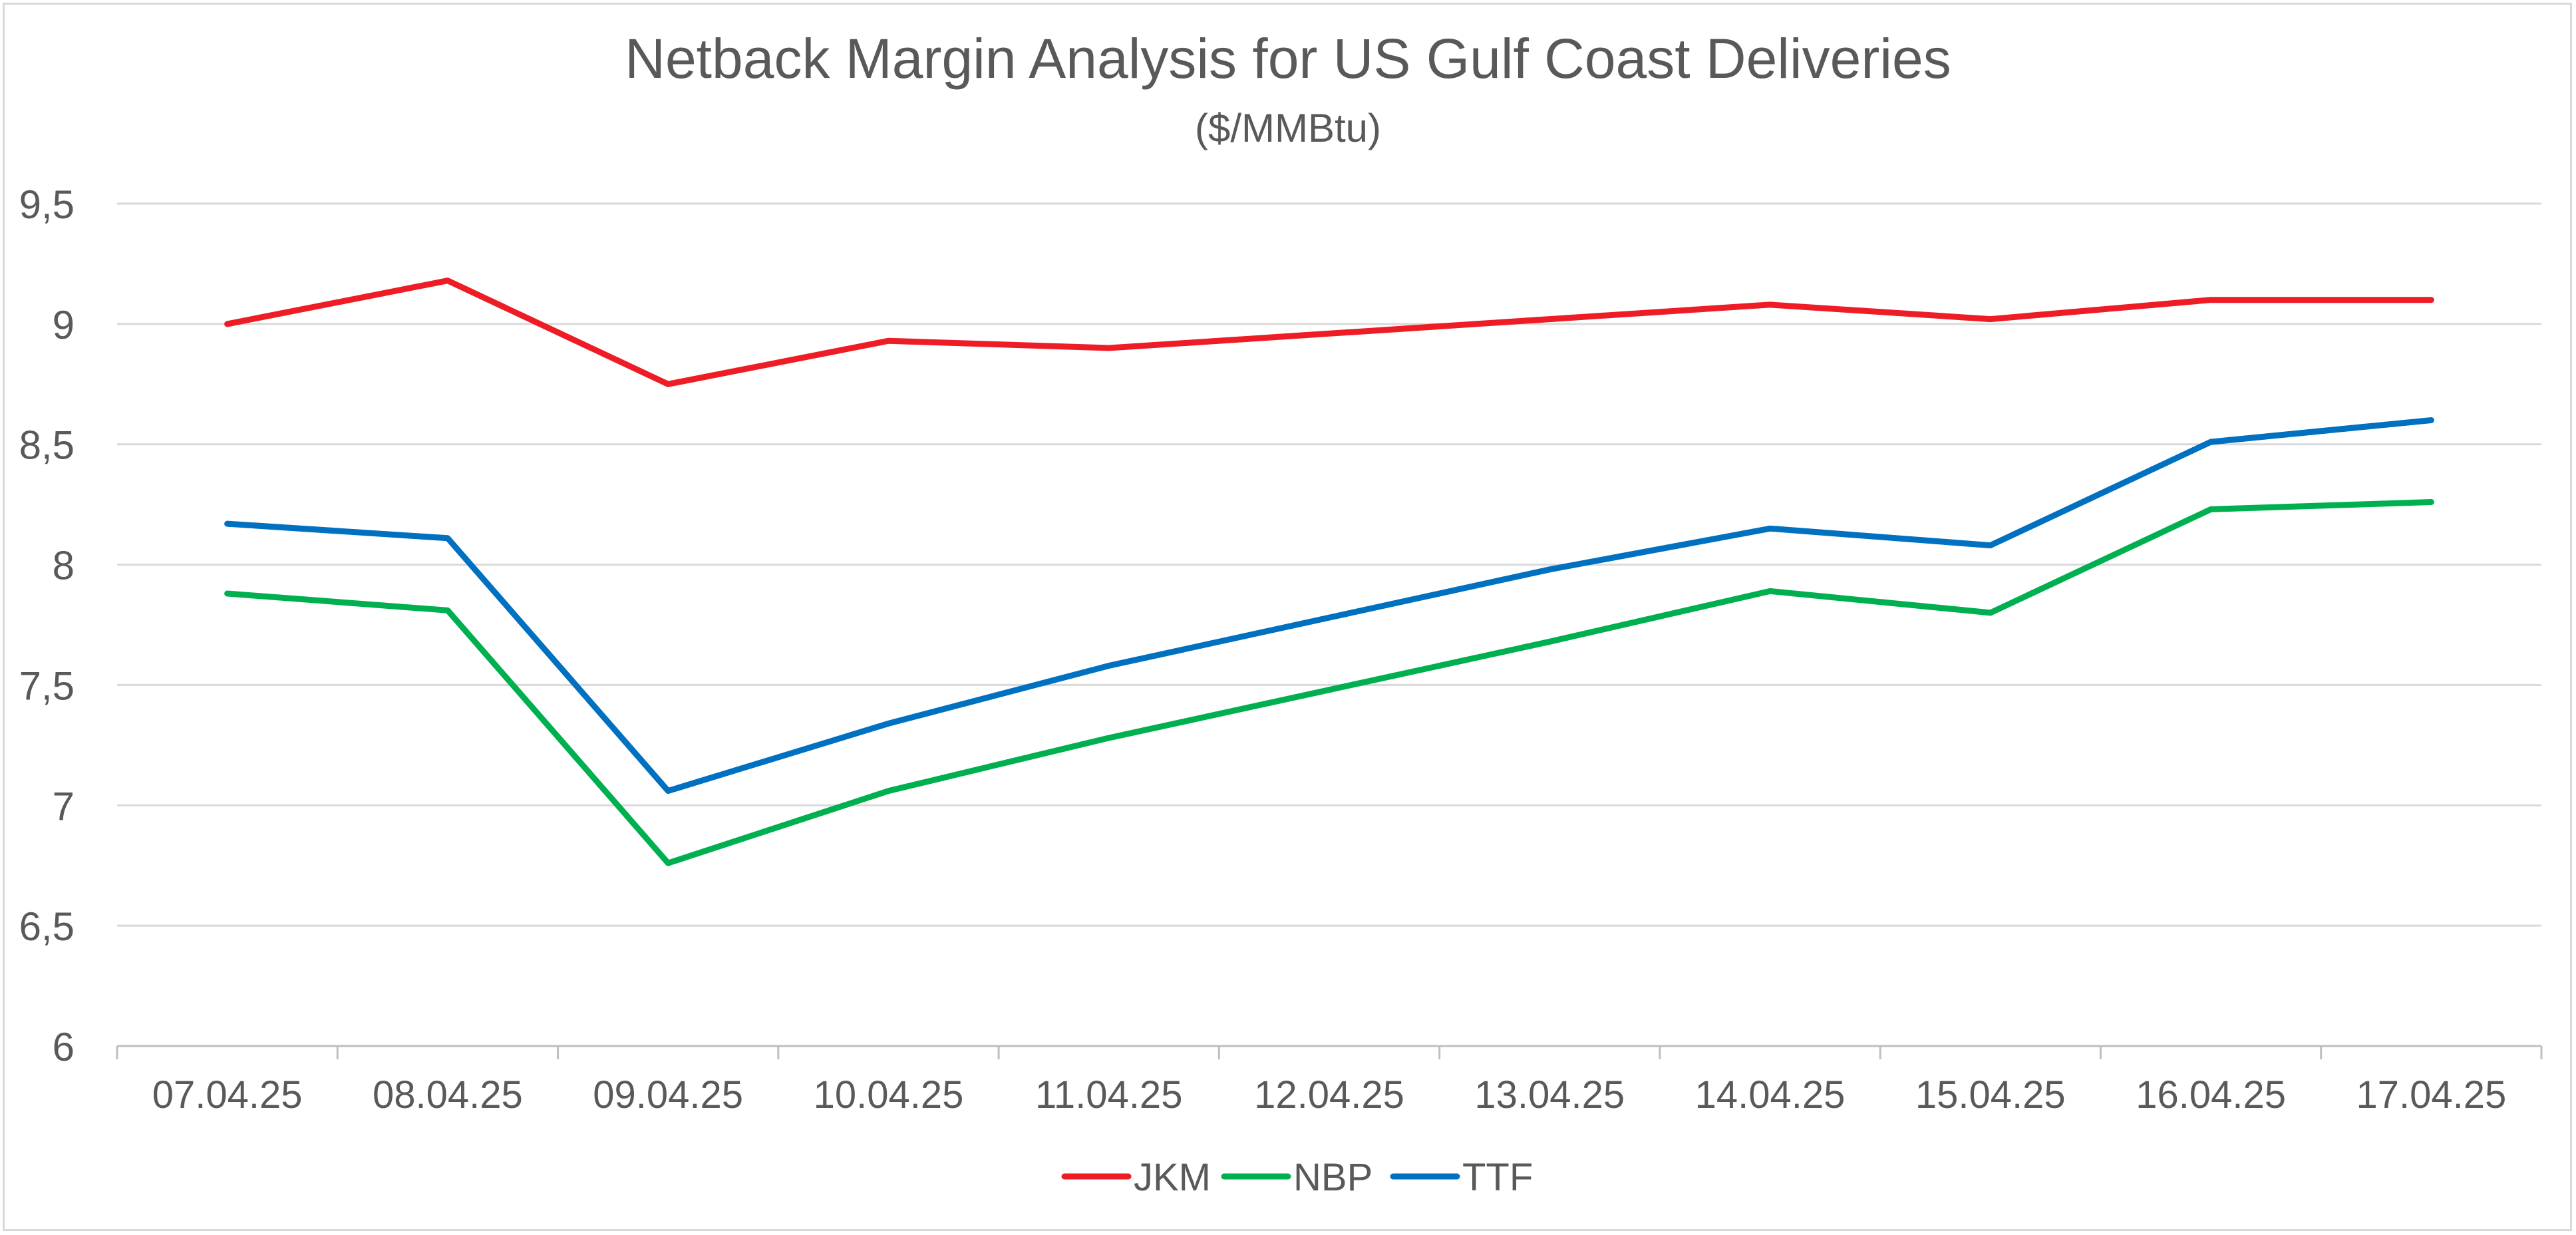 The width and height of the screenshot is (2576, 1235). Describe the element at coordinates (889, 1095) in the screenshot. I see `x-tick-label: 10.04.25` at that location.